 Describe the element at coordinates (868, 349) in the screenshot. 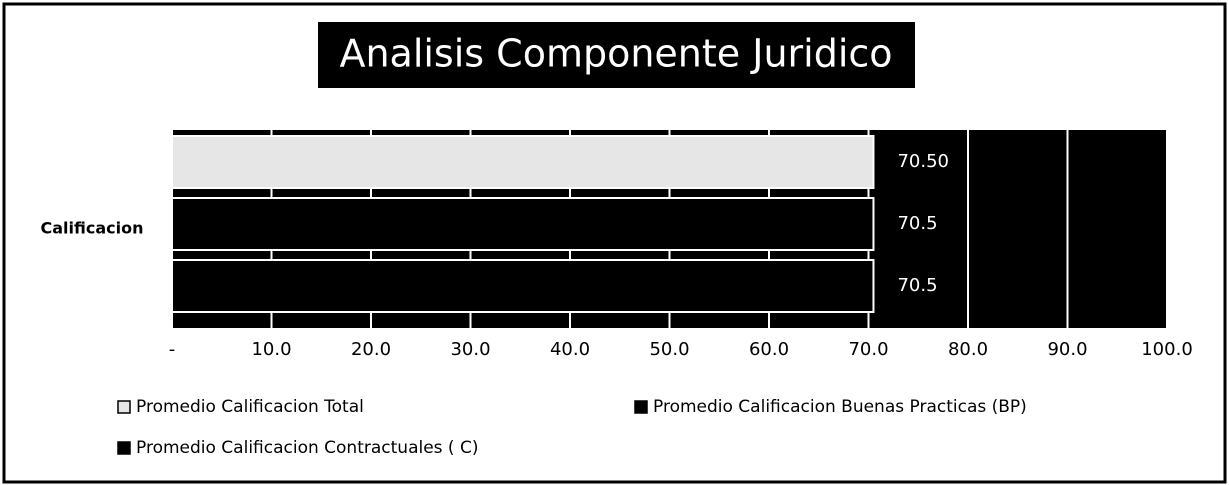

I see `x-tick-label: 70.0` at that location.